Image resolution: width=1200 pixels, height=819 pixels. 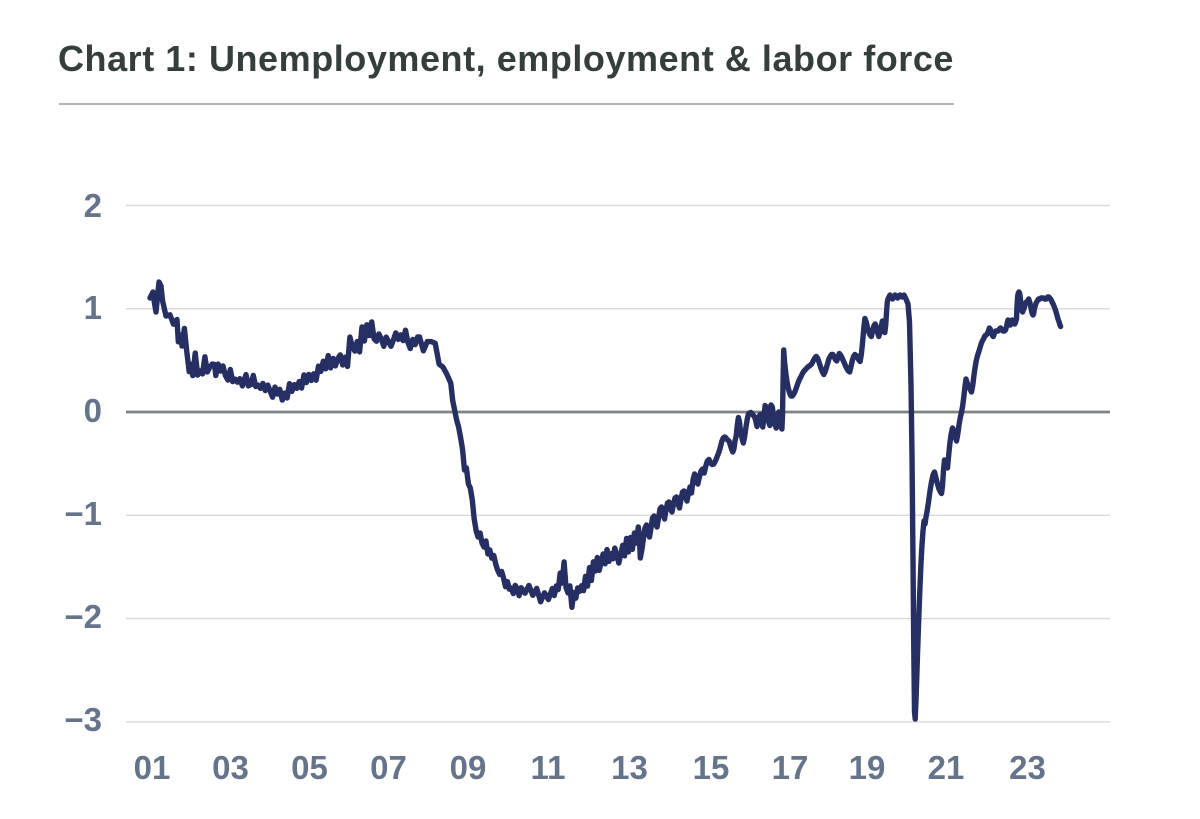 I want to click on svg-text: 03, so click(x=230, y=767).